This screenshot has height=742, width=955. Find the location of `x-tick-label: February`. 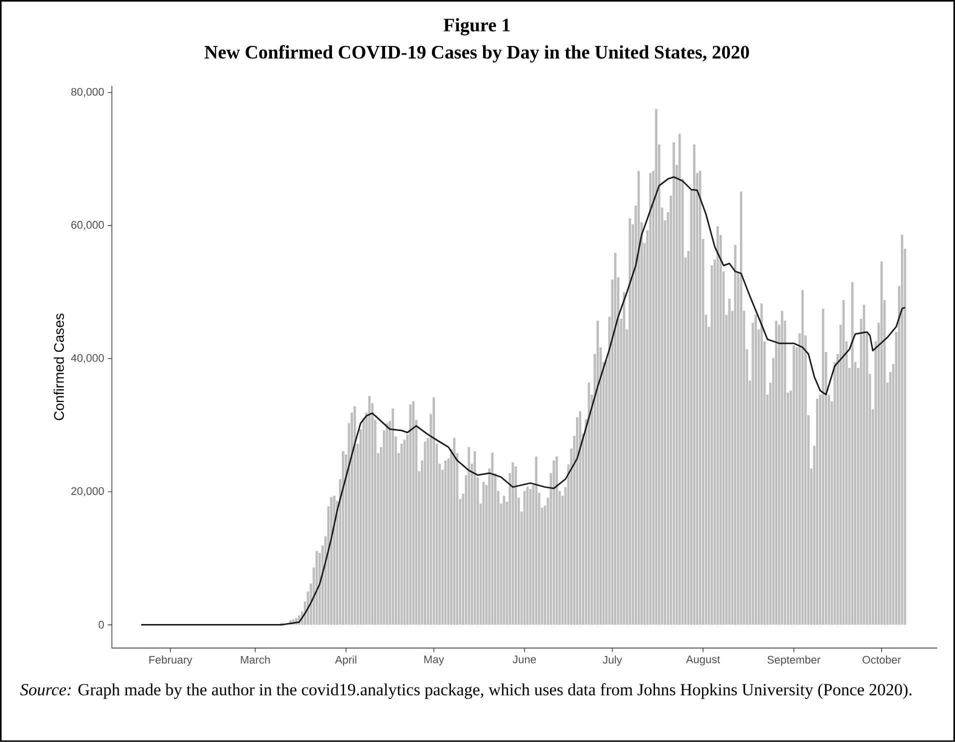

x-tick-label: February is located at coordinates (170, 661).